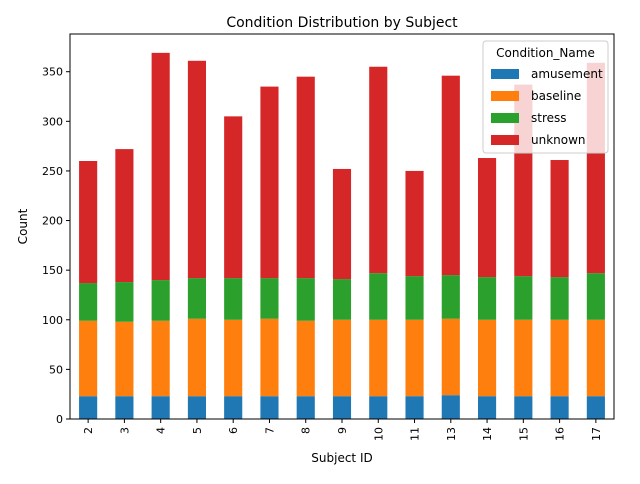  What do you see at coordinates (56, 369) in the screenshot?
I see `y-tick-label: 50` at bounding box center [56, 369].